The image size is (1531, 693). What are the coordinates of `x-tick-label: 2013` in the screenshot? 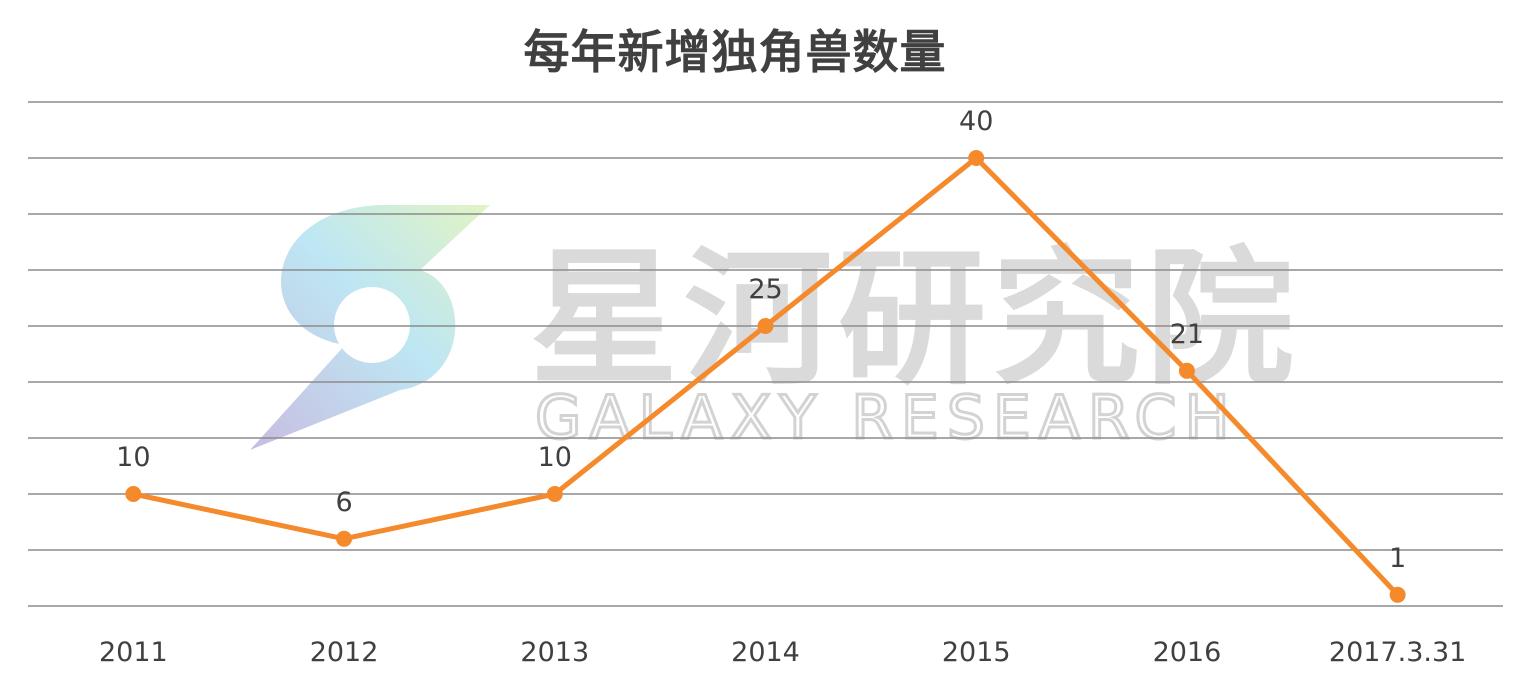 It's located at (554, 652).